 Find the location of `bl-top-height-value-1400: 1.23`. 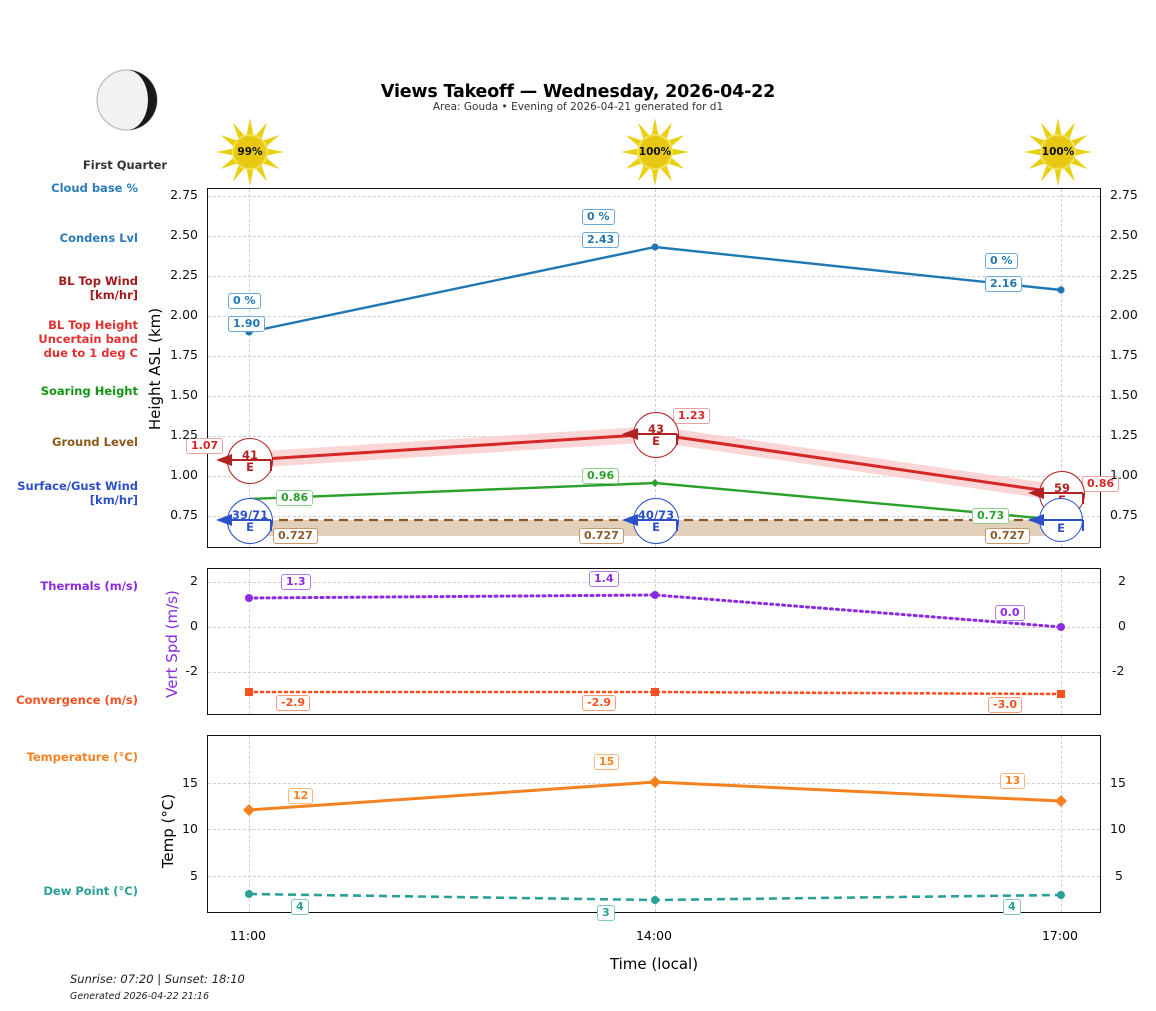

bl-top-height-value-1400: 1.23 is located at coordinates (692, 416).